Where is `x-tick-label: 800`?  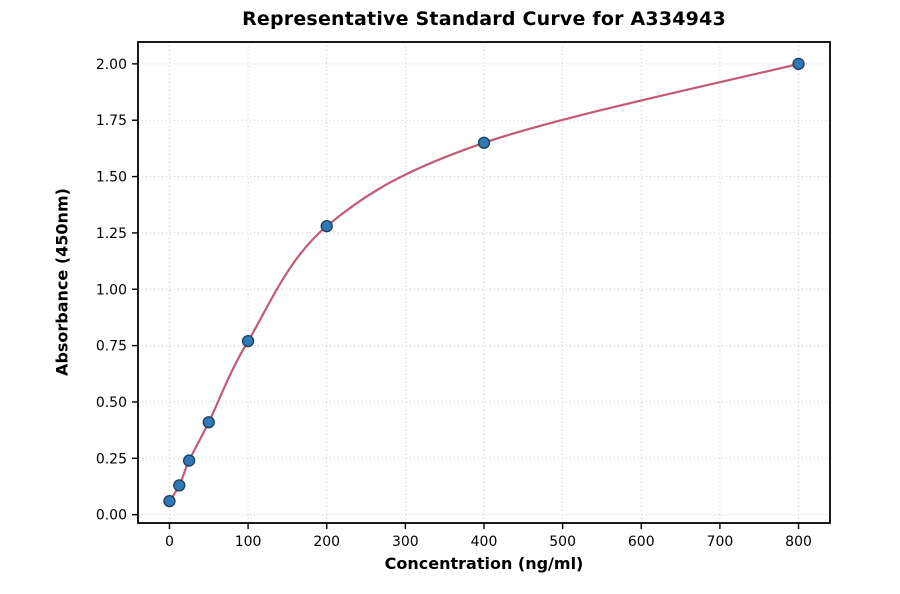
x-tick-label: 800 is located at coordinates (798, 542).